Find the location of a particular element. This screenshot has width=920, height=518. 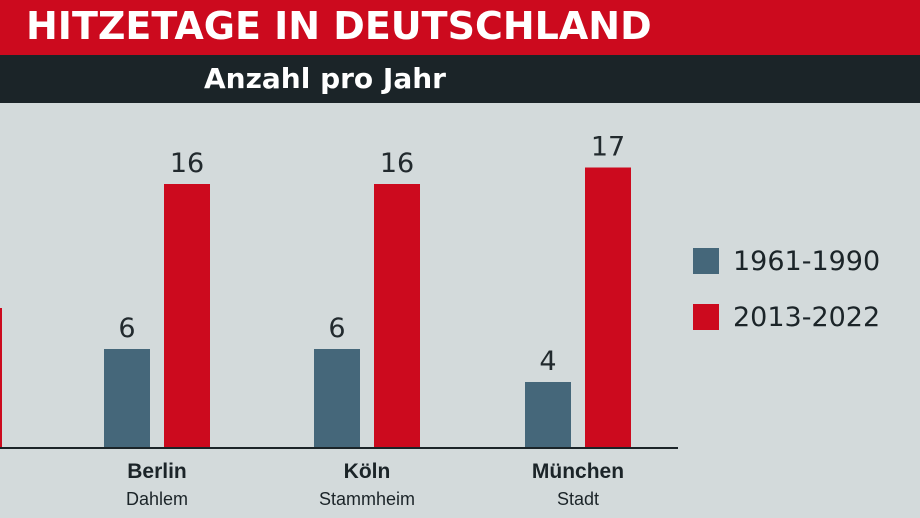

category-sublabel-2: Stammheim is located at coordinates (367, 499).